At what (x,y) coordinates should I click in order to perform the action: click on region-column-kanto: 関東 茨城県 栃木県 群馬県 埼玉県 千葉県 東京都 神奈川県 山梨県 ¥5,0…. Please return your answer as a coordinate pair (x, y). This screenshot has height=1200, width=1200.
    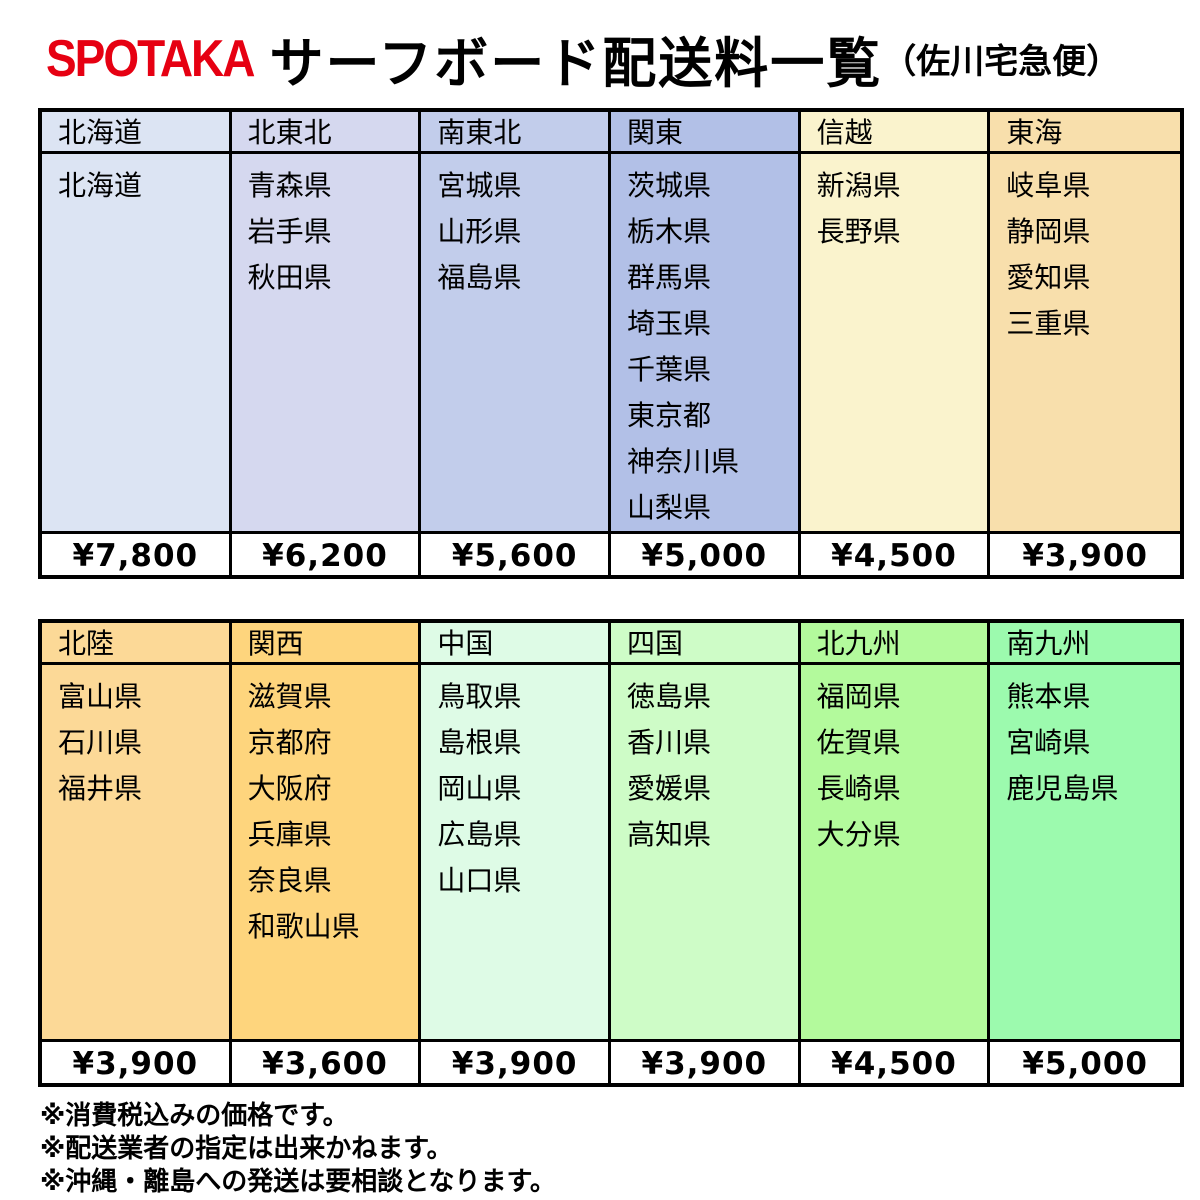
    Looking at the image, I should click on (706, 343).